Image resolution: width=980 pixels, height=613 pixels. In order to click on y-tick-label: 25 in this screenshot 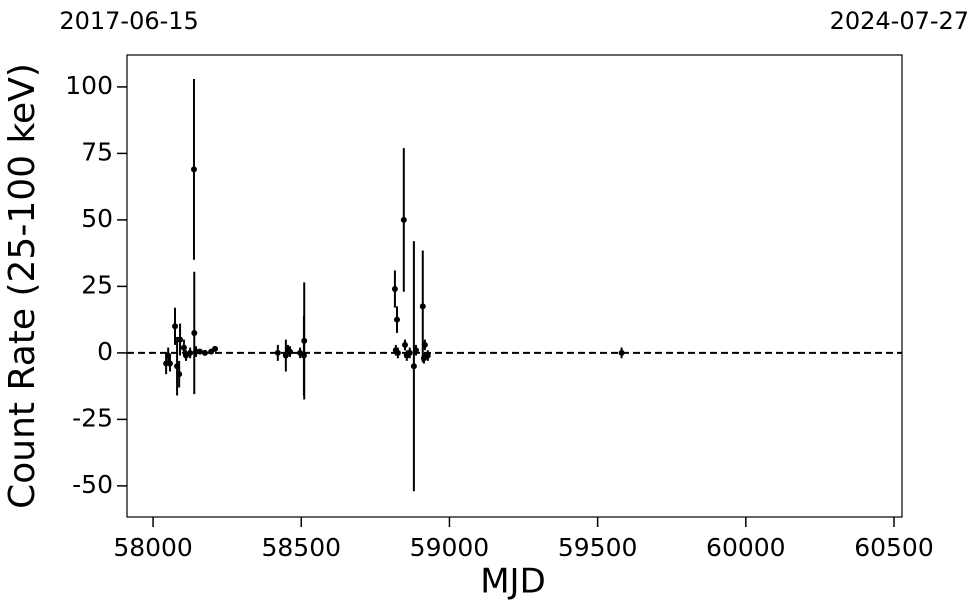, I will do `click(97, 284)`.